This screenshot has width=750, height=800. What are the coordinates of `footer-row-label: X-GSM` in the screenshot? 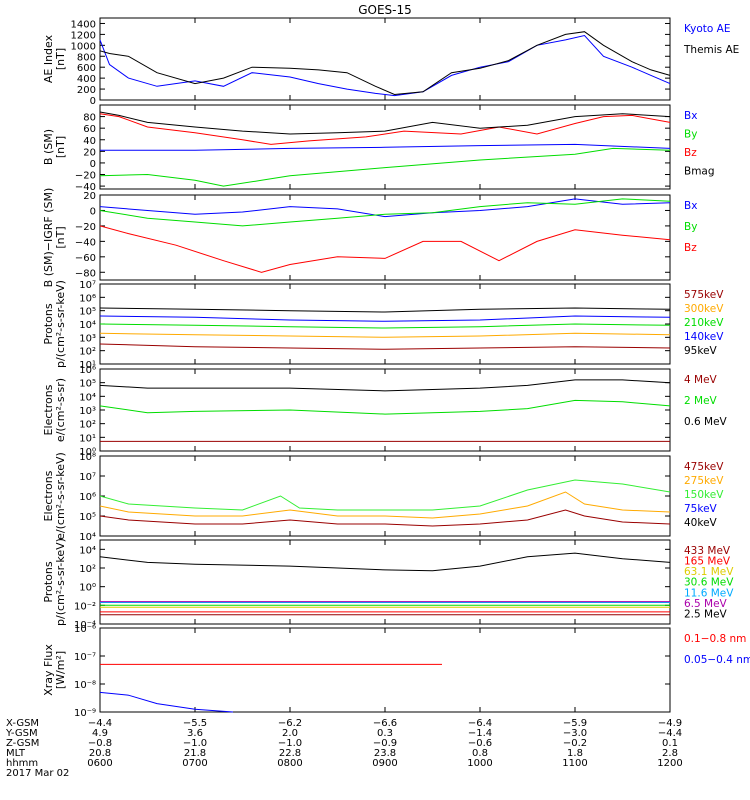 It's located at (22, 723).